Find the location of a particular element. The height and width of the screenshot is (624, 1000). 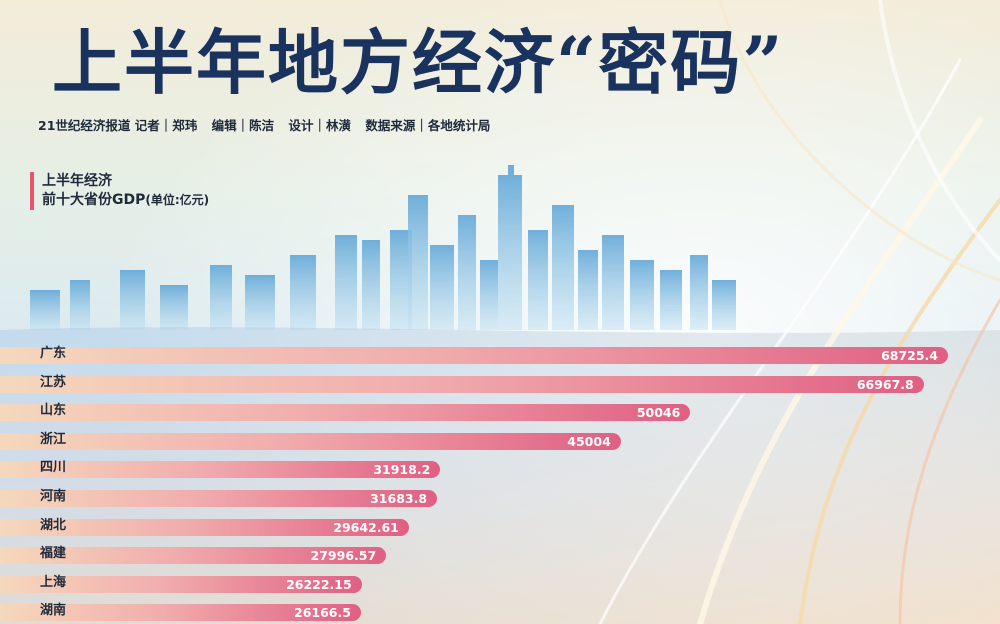

bar-row: 31918.2 四川 is located at coordinates (500, 468).